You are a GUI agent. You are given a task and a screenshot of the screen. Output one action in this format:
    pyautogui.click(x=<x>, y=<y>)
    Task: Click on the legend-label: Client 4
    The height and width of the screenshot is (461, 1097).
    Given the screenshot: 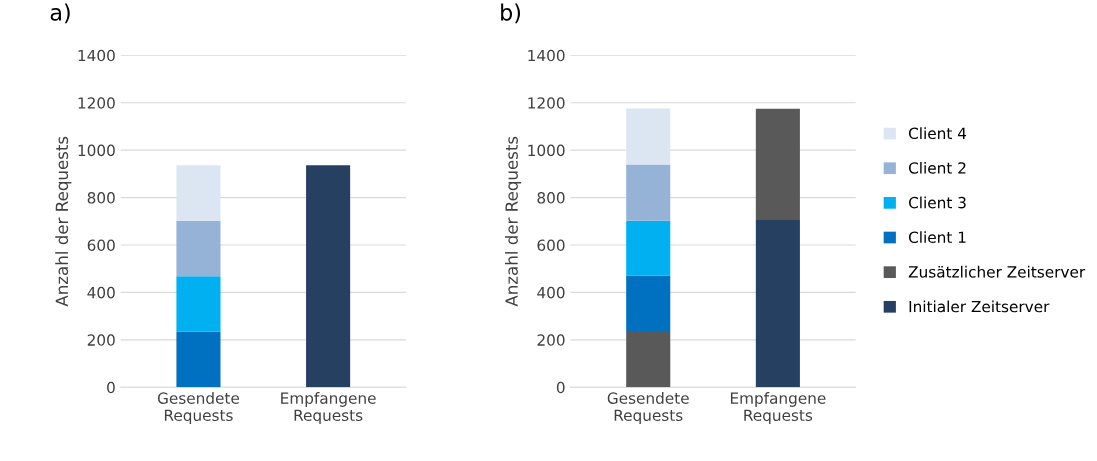 What is the action you would take?
    pyautogui.click(x=937, y=133)
    